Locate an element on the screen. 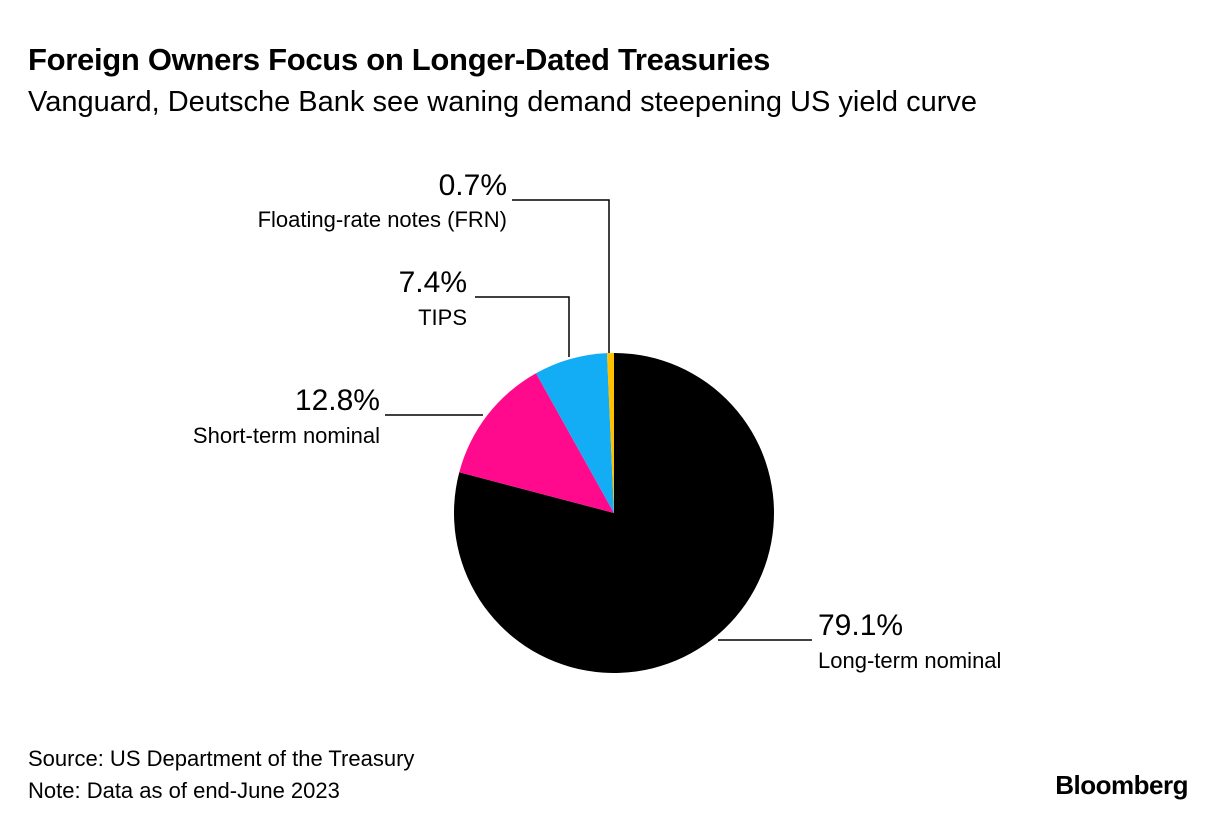 The width and height of the screenshot is (1228, 830). category-label-3: Floating-rate notes (FRN) is located at coordinates (382, 219).